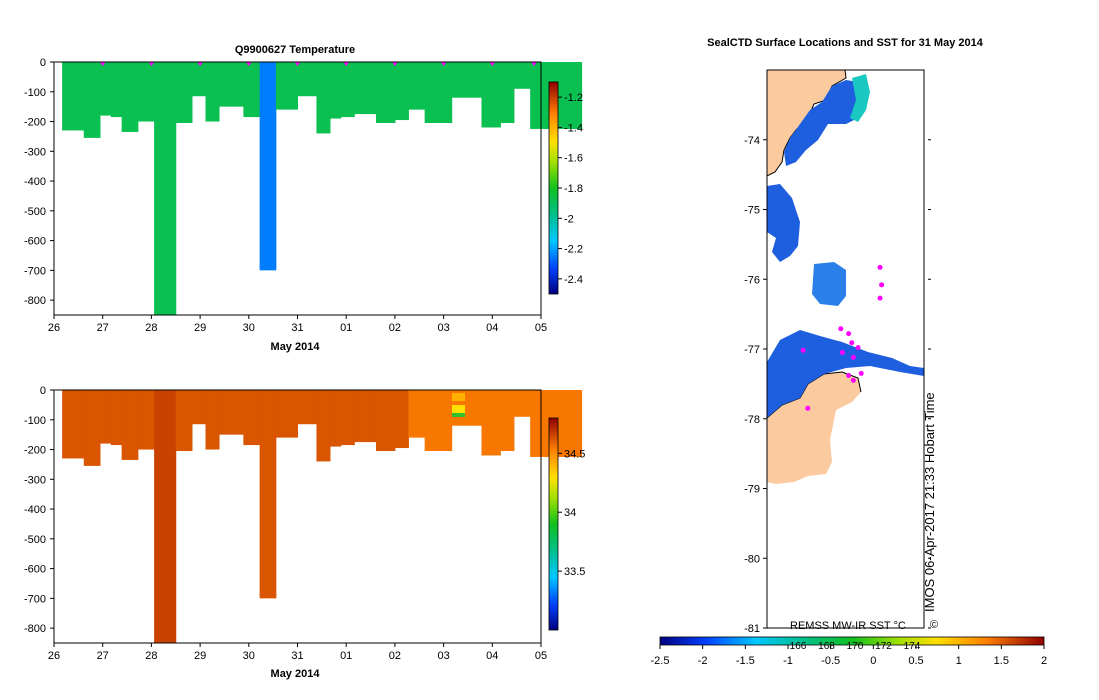 This screenshot has width=1099, height=700. I want to click on sst-colorbar-tick-label: -2, so click(703, 661).